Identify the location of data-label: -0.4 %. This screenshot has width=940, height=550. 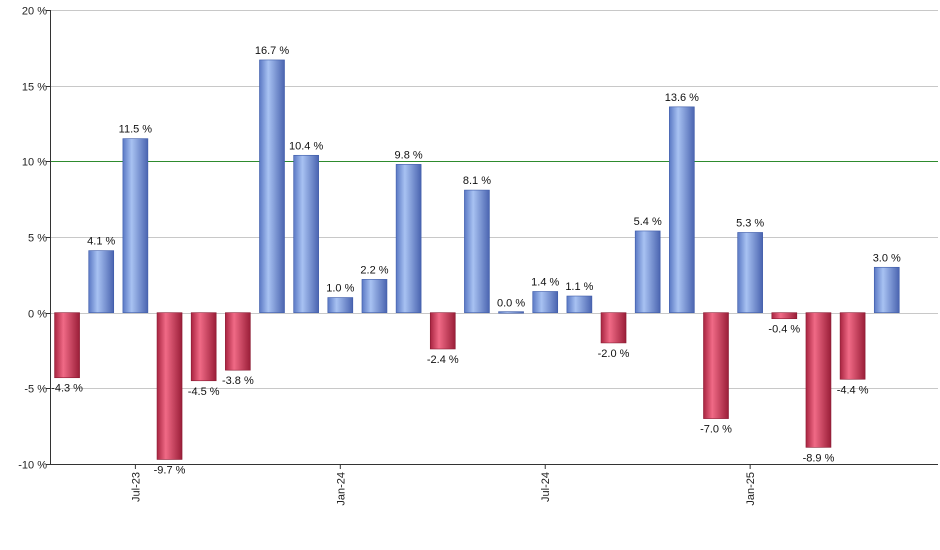
(784, 330).